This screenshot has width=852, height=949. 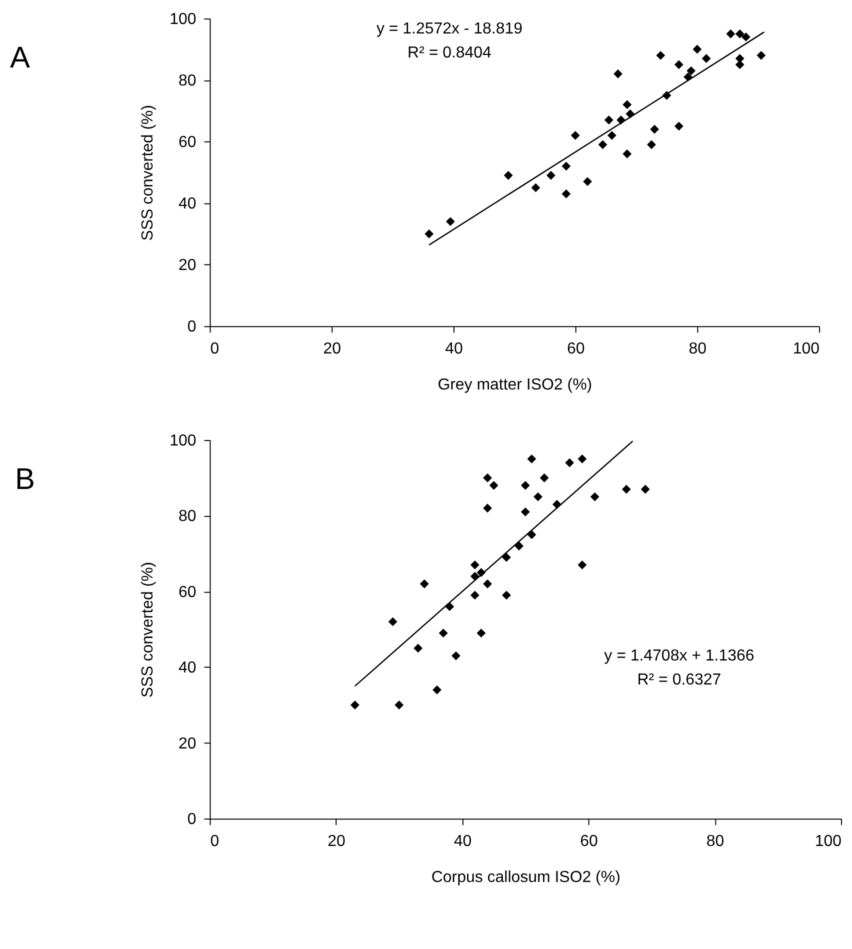 What do you see at coordinates (679, 656) in the screenshot?
I see `annotation: y = 1.4708x + 1.1366` at bounding box center [679, 656].